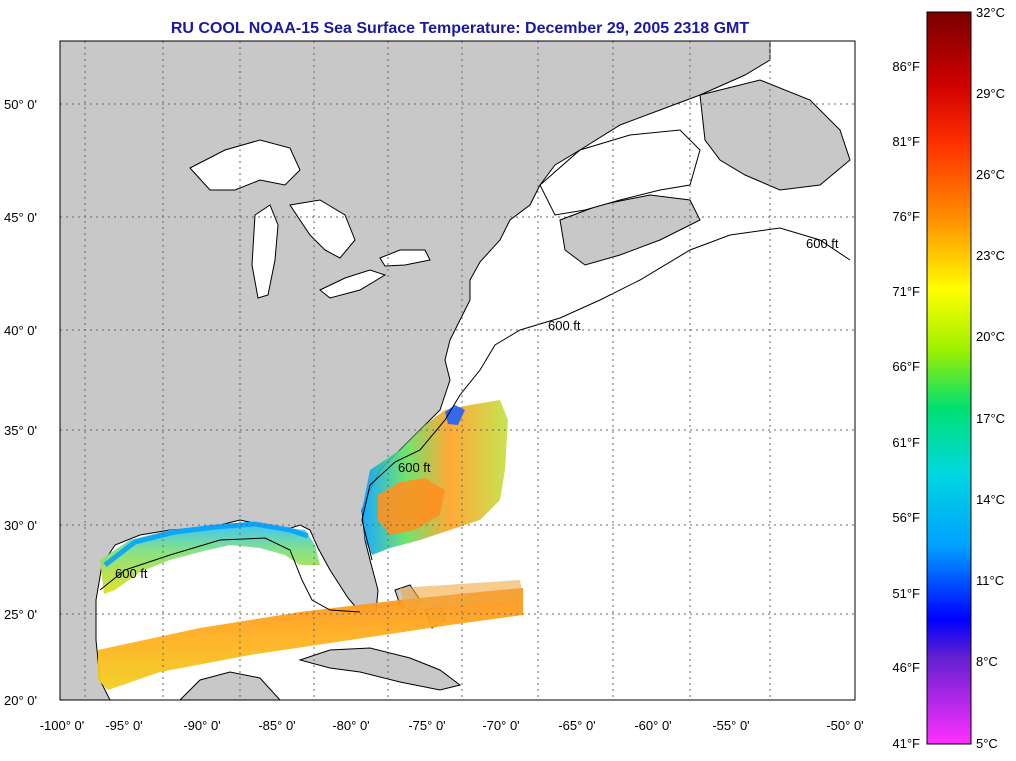 This screenshot has height=761, width=1016. What do you see at coordinates (990, 174) in the screenshot?
I see `colorbar-c-label: 26°C` at bounding box center [990, 174].